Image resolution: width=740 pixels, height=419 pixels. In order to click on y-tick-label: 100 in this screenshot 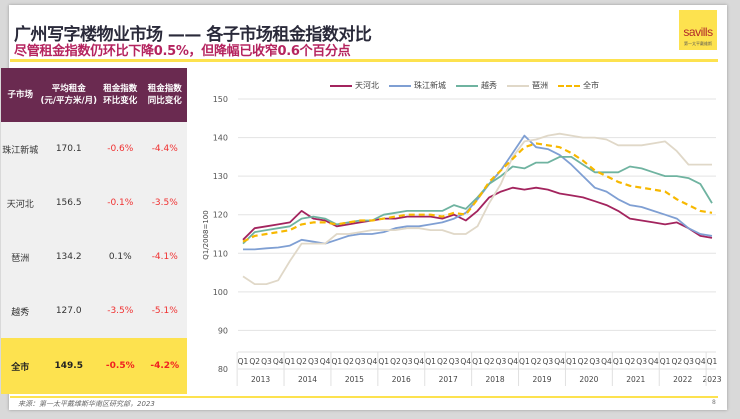, I will do `click(220, 292)`.